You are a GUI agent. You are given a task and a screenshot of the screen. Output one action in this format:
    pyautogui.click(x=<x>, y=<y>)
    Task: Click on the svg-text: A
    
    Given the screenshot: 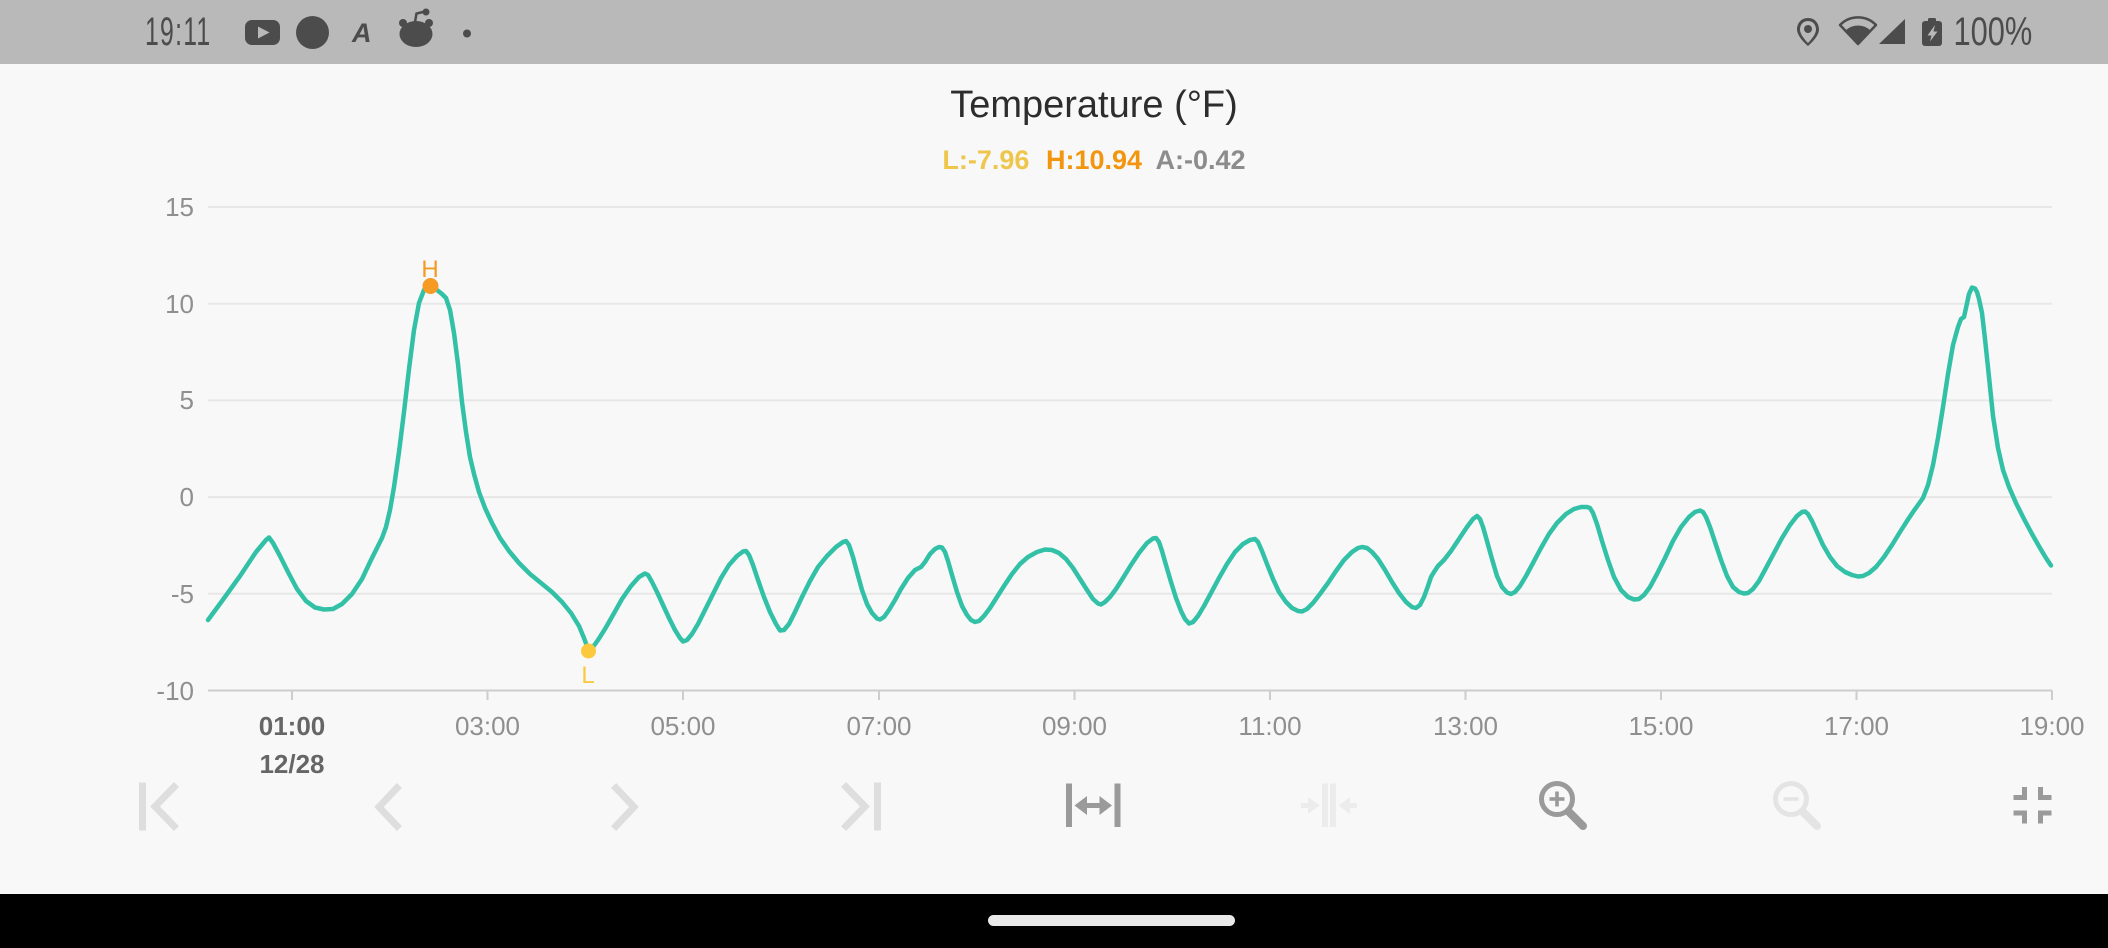 What is the action you would take?
    pyautogui.click(x=361, y=33)
    